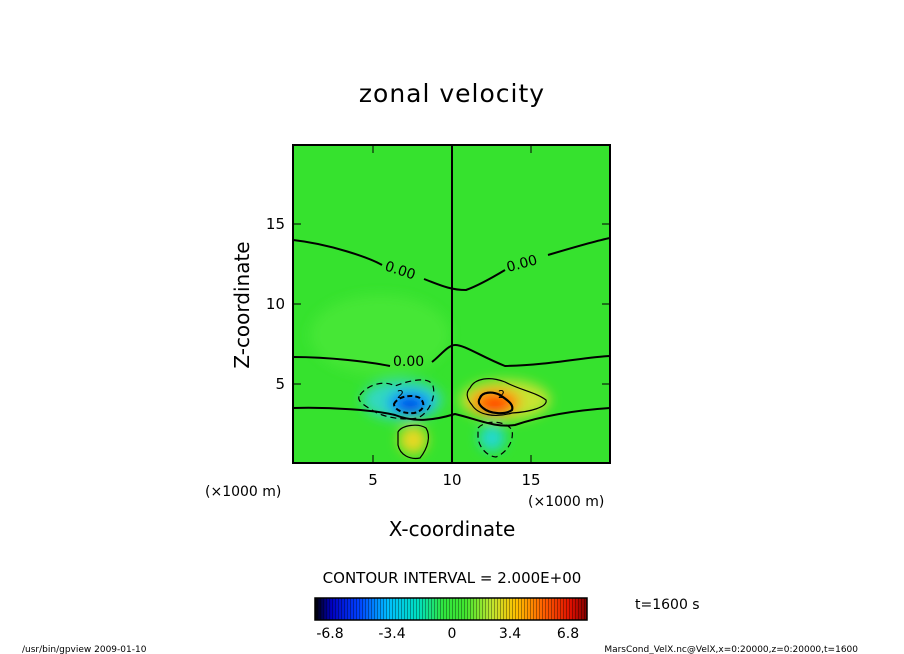 This screenshot has height=654, width=904. I want to click on lower-negative-blob, so click(492, 438).